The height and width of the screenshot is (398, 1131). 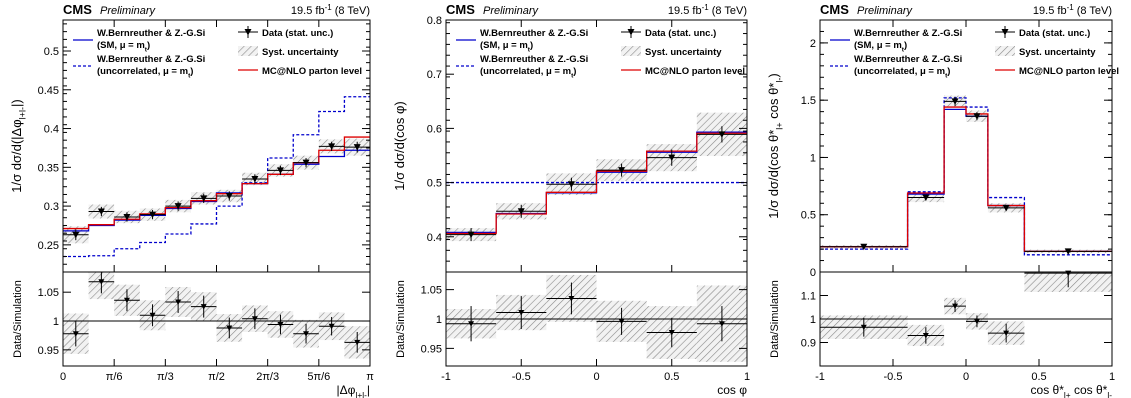 What do you see at coordinates (1072, 390) in the screenshot?
I see `x-axis-label: cos θ*l+​ cos θ*l-​` at bounding box center [1072, 390].